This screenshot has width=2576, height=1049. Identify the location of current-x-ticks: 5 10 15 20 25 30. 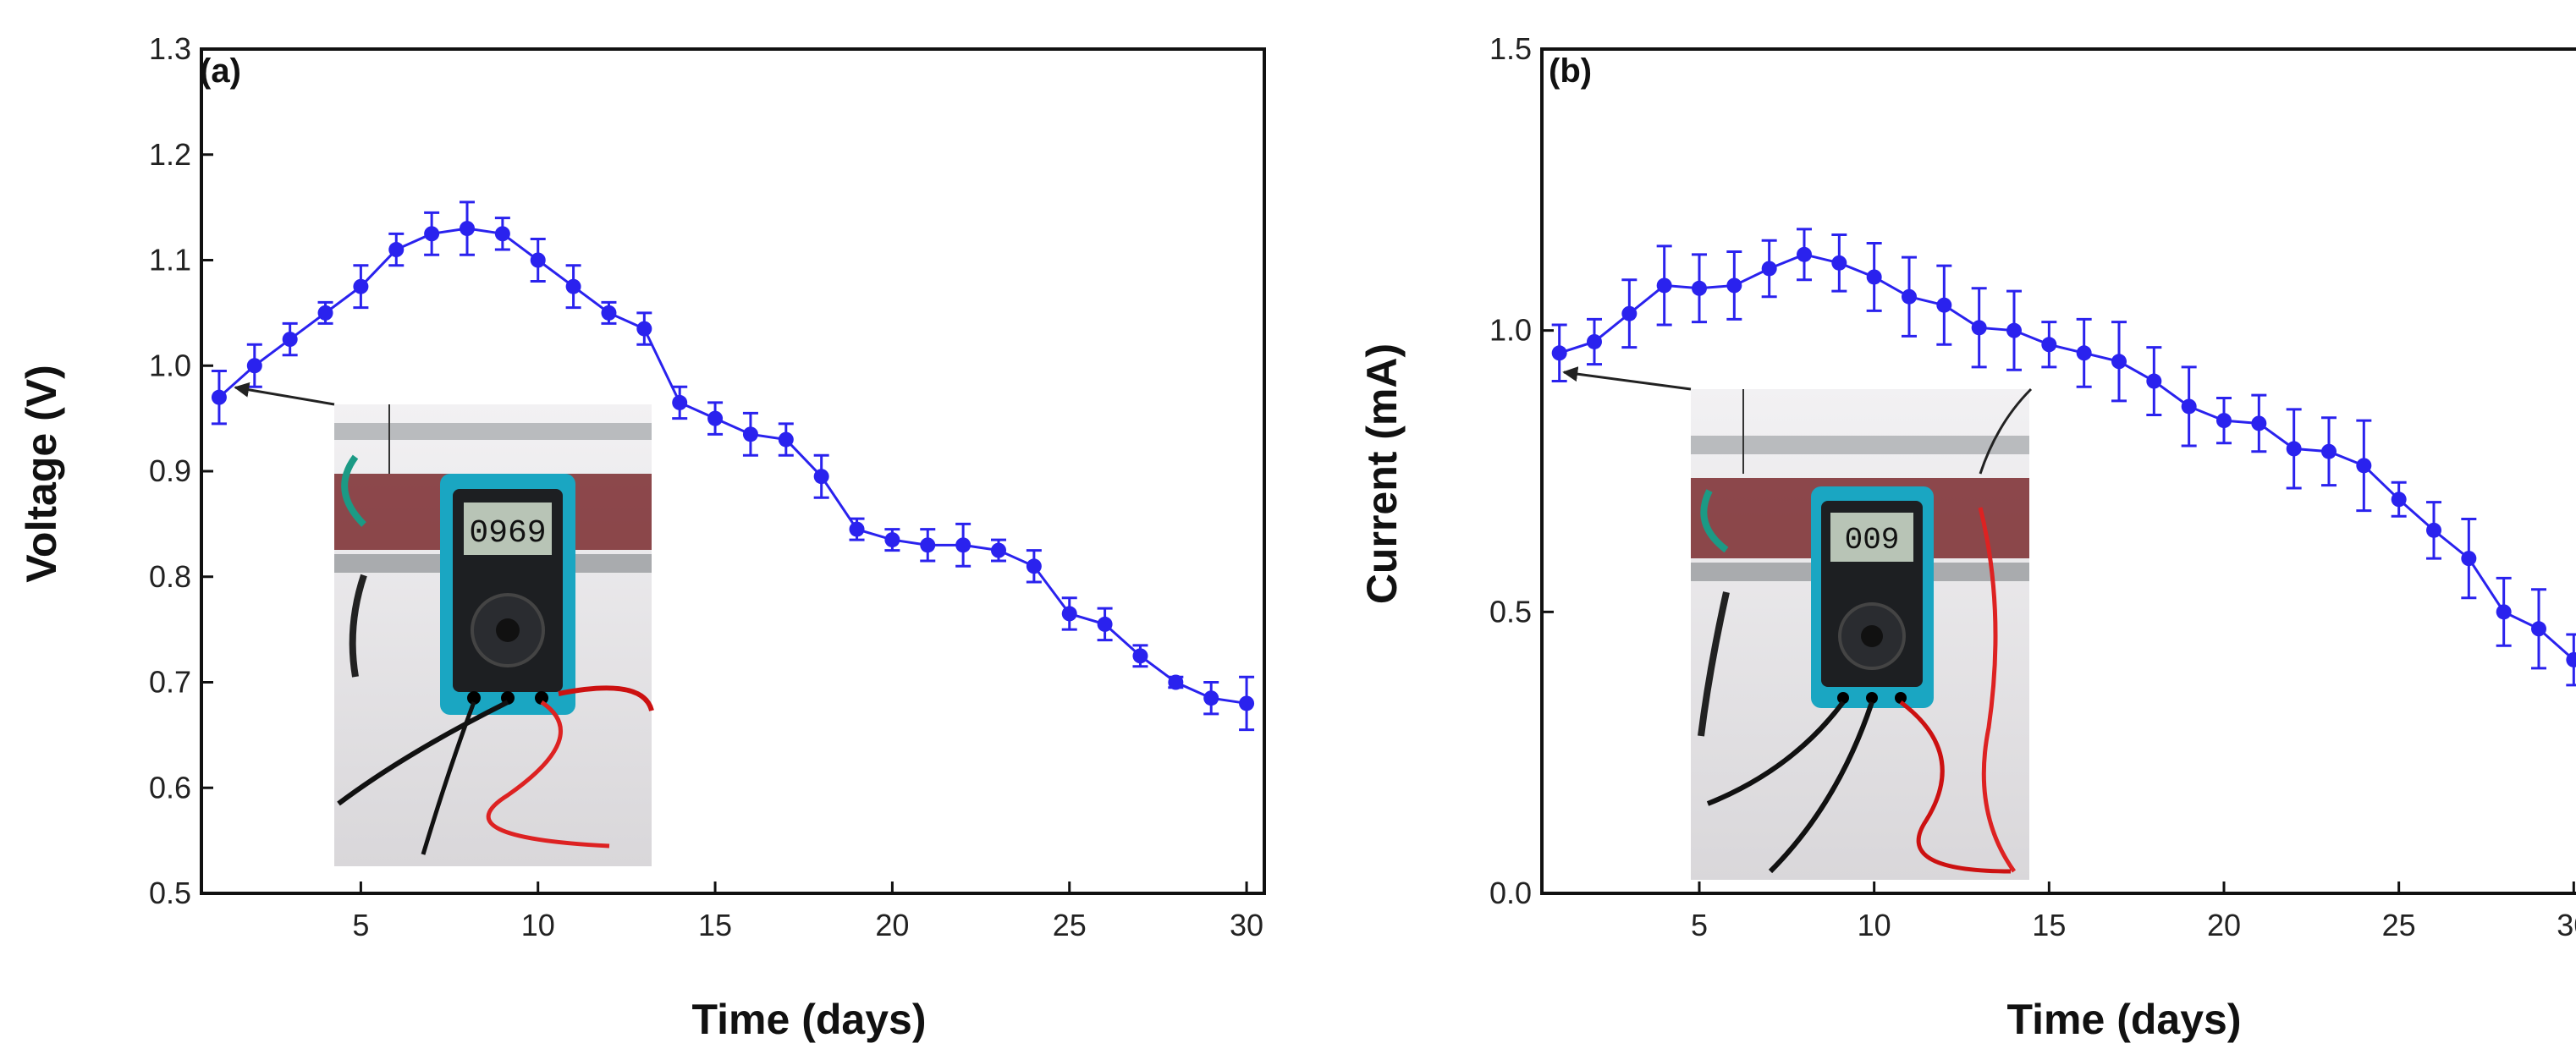
(2133, 911).